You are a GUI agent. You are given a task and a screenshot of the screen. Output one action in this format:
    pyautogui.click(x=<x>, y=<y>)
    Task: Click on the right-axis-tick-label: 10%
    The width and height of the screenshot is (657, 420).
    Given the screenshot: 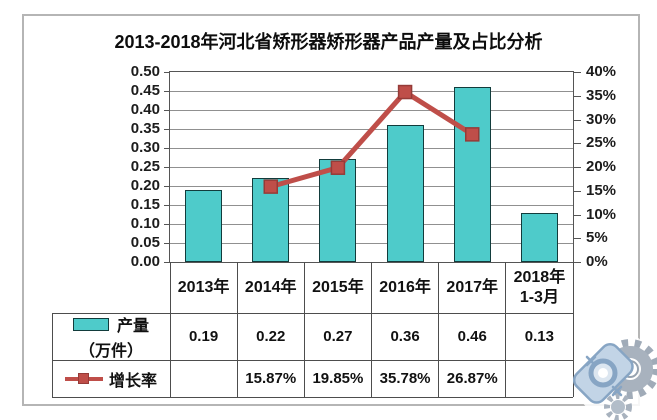 What is the action you would take?
    pyautogui.click(x=601, y=214)
    